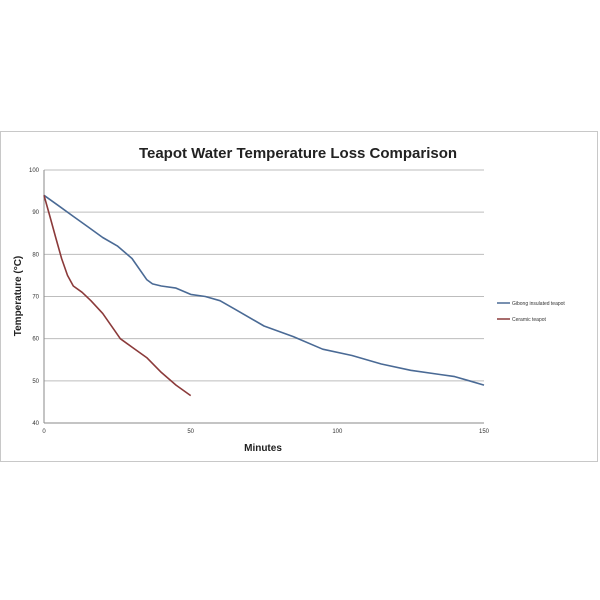 The width and height of the screenshot is (600, 600). Describe the element at coordinates (35, 382) in the screenshot. I see `y-tick-label: 50` at that location.